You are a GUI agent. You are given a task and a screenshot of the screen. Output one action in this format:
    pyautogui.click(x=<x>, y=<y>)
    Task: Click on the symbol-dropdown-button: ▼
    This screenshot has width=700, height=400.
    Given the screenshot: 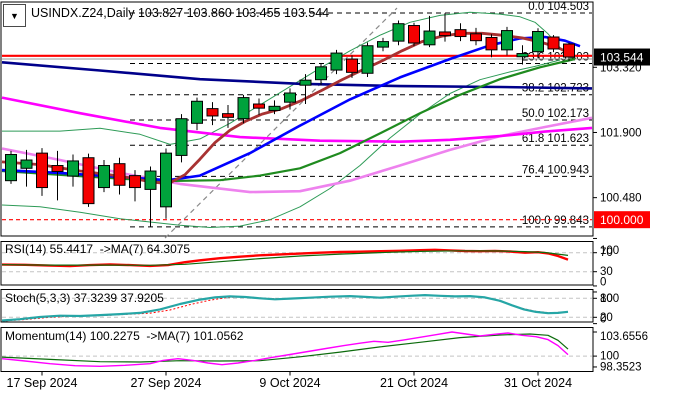 What is the action you would take?
    pyautogui.click(x=14, y=15)
    